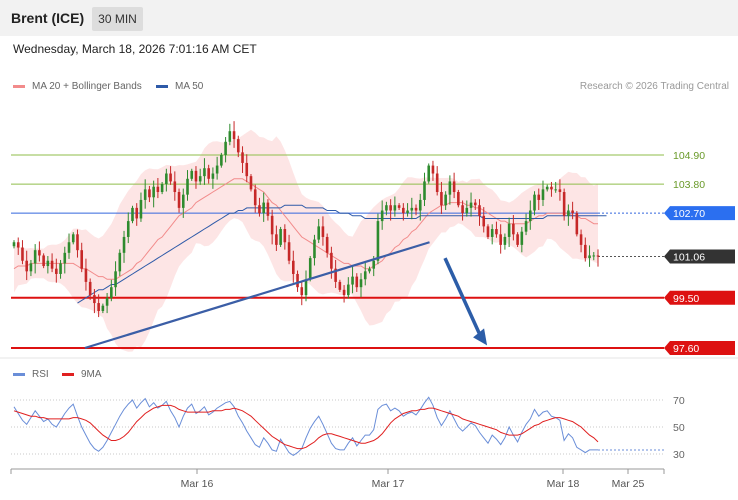 Image resolution: width=738 pixels, height=500 pixels. Describe the element at coordinates (628, 484) in the screenshot. I see `x-tick-label: Mar 25` at that location.